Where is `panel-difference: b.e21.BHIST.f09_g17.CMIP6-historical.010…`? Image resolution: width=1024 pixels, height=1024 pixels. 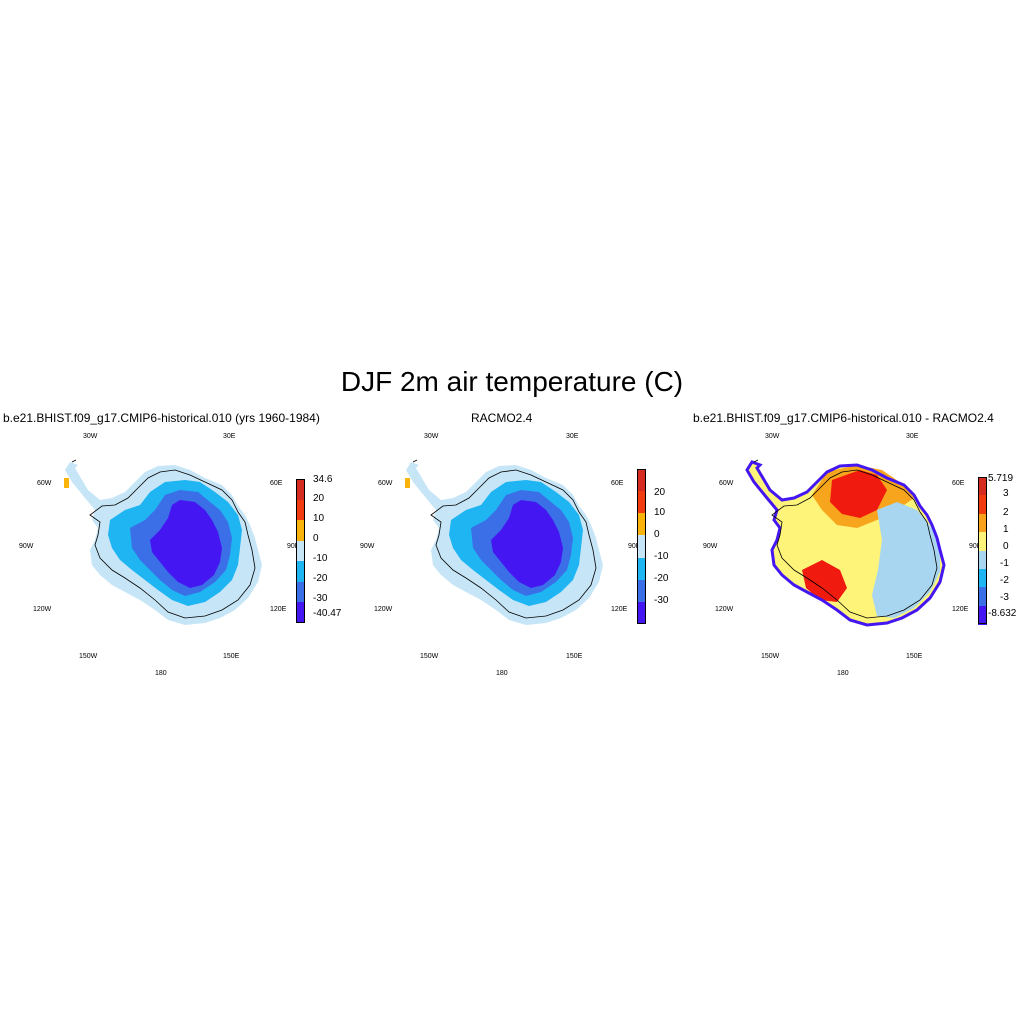
panel-difference: b.e21.BHIST.f09_g17.CMIP6-historical.010… is located at coordinates (852, 550).